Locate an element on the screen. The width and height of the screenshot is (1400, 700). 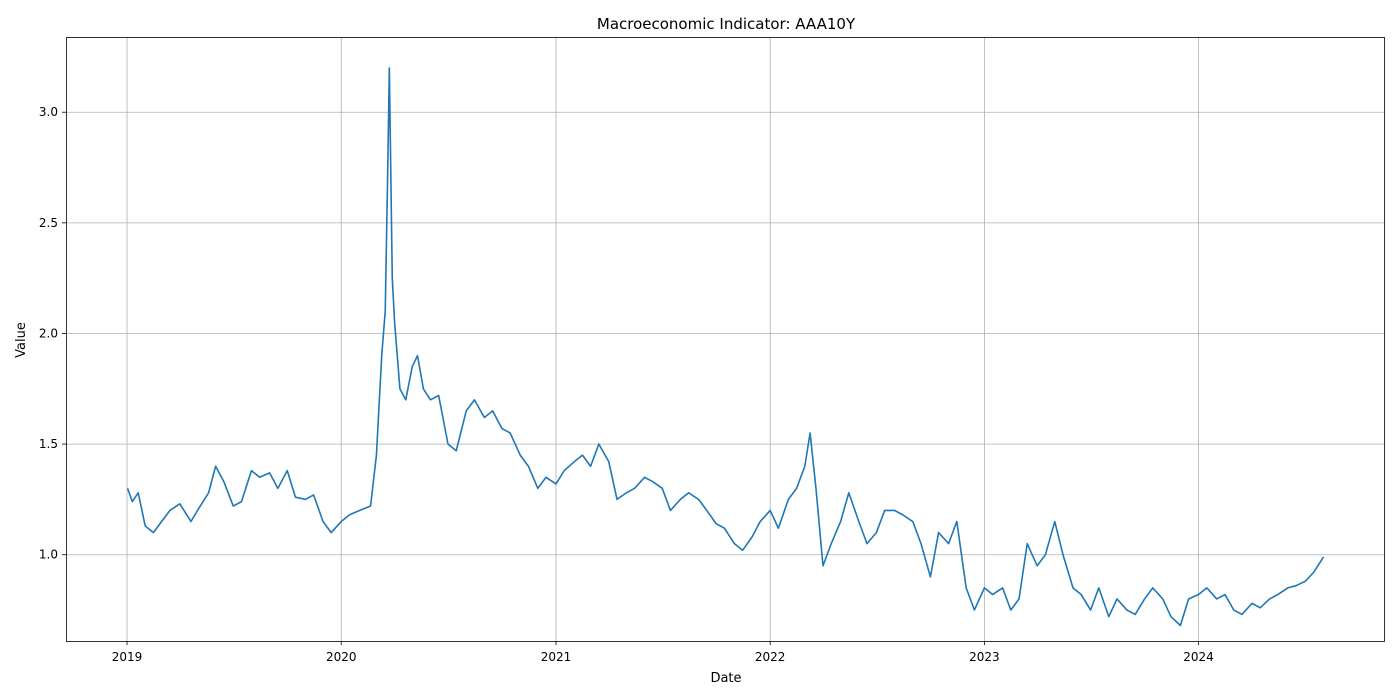
x-axis-label: Date is located at coordinates (725, 678).